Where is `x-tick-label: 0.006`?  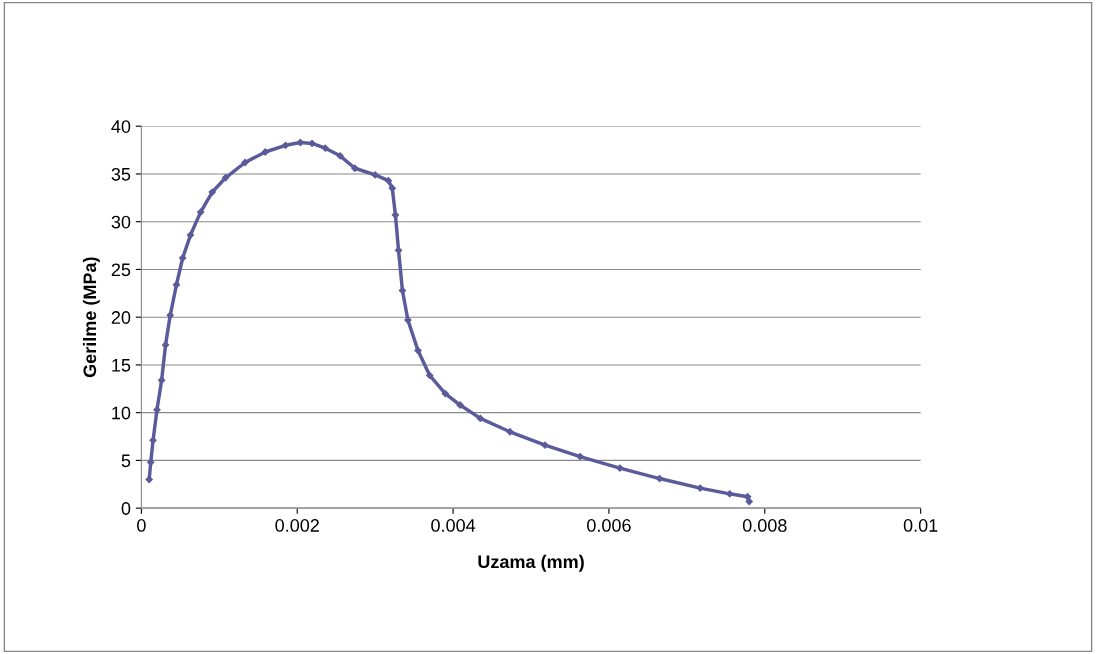 x-tick-label: 0.006 is located at coordinates (609, 525).